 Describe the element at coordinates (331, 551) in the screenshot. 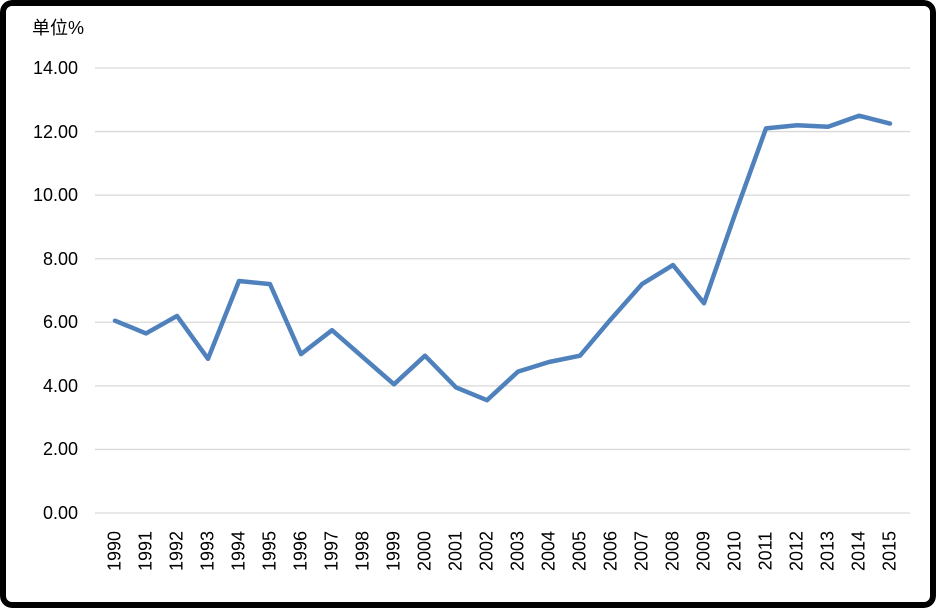

I see `x-tick-label: 1997` at that location.